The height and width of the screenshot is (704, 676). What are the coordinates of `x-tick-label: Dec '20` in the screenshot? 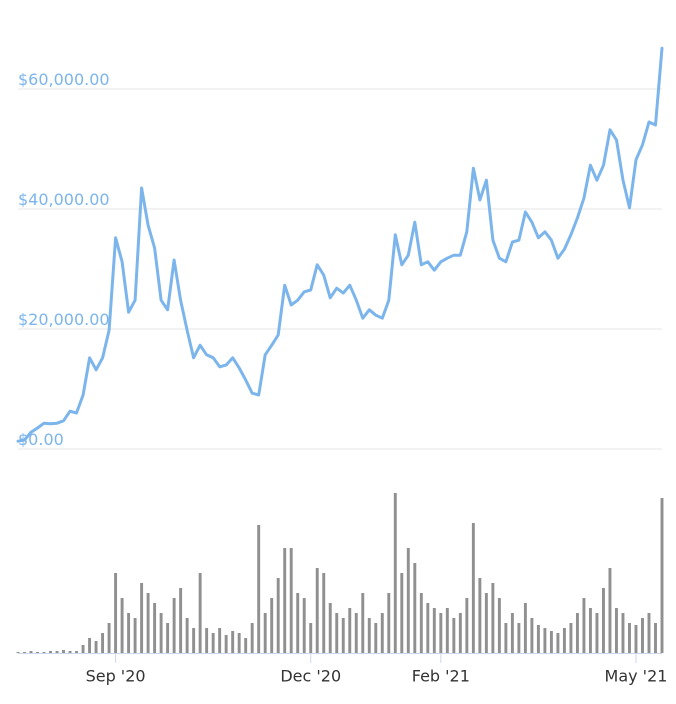 It's located at (310, 676).